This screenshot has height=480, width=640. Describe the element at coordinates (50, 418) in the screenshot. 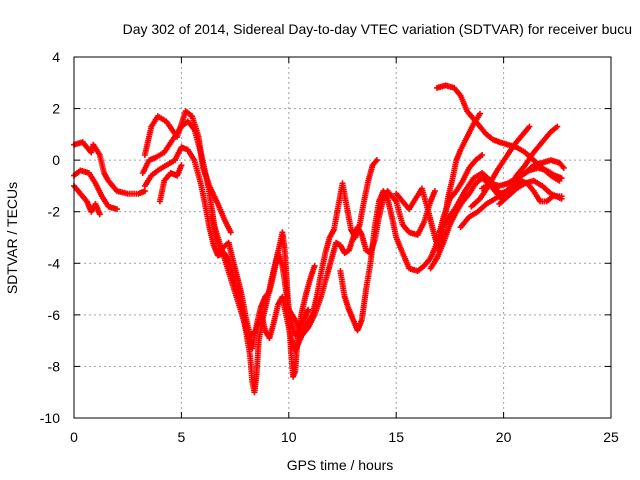

I see `y-tick-label: -10` at that location.